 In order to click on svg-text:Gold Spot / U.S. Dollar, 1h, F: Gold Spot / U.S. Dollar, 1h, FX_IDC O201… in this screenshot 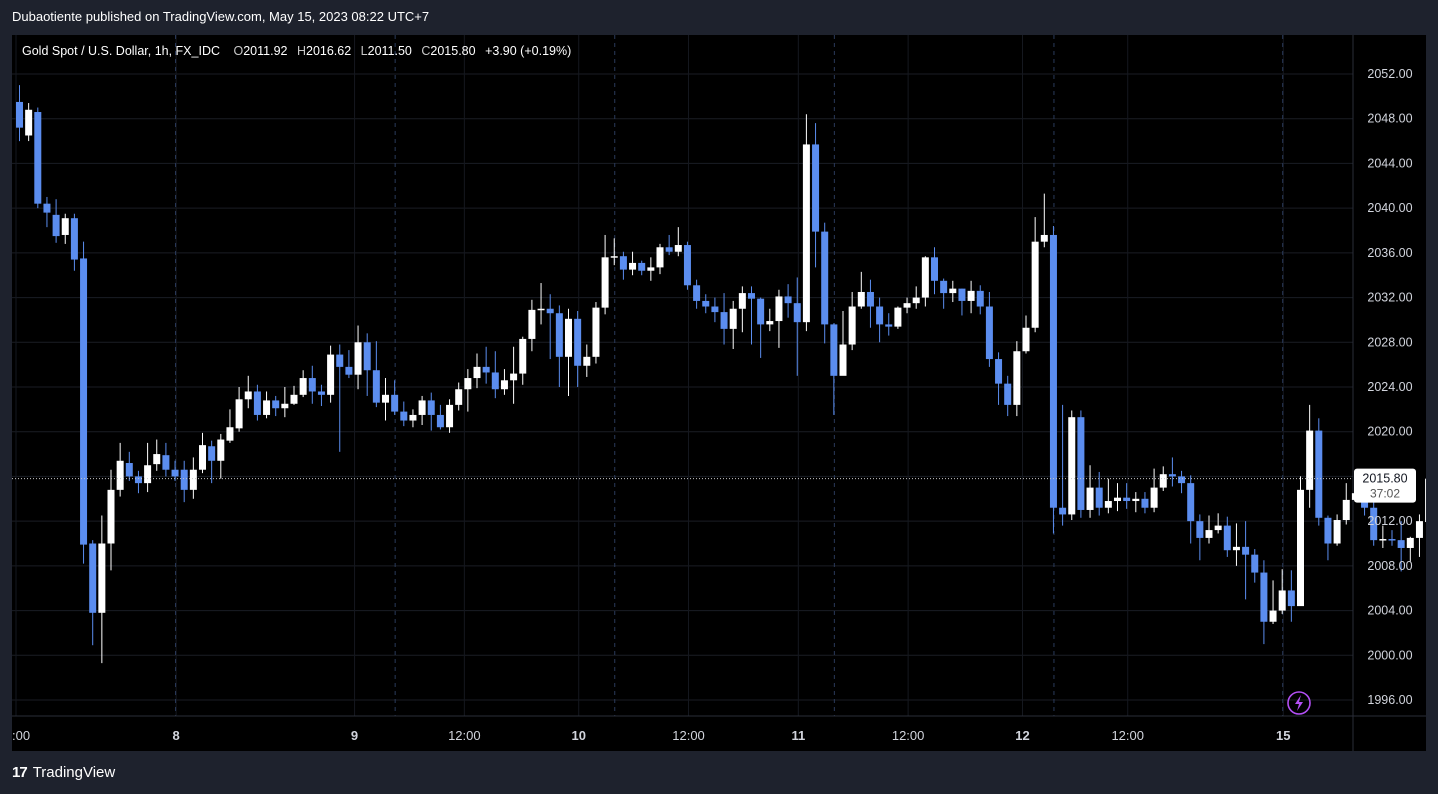, I will do `click(296, 51)`.